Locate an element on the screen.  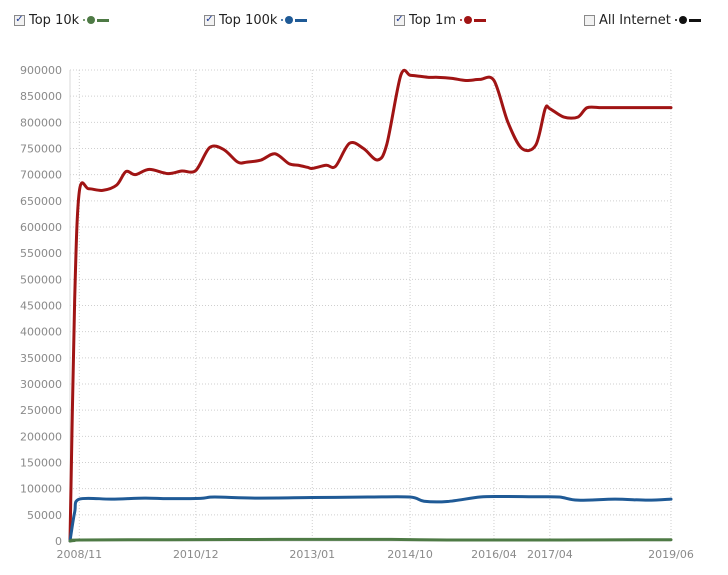
x-tick-label: 2014/10 is located at coordinates (410, 554).